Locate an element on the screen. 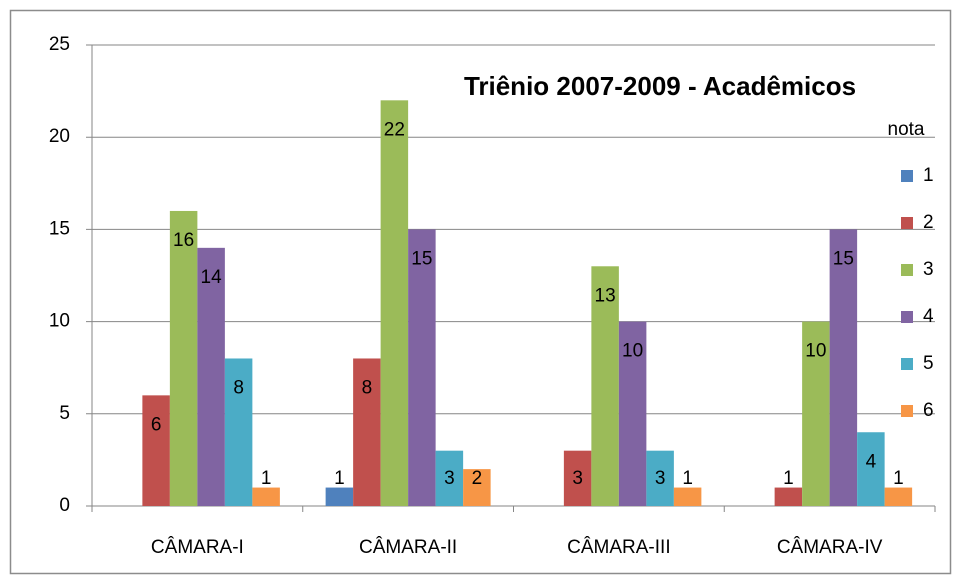 This screenshot has width=961, height=580. y-tick-label: 10 is located at coordinates (59, 321).